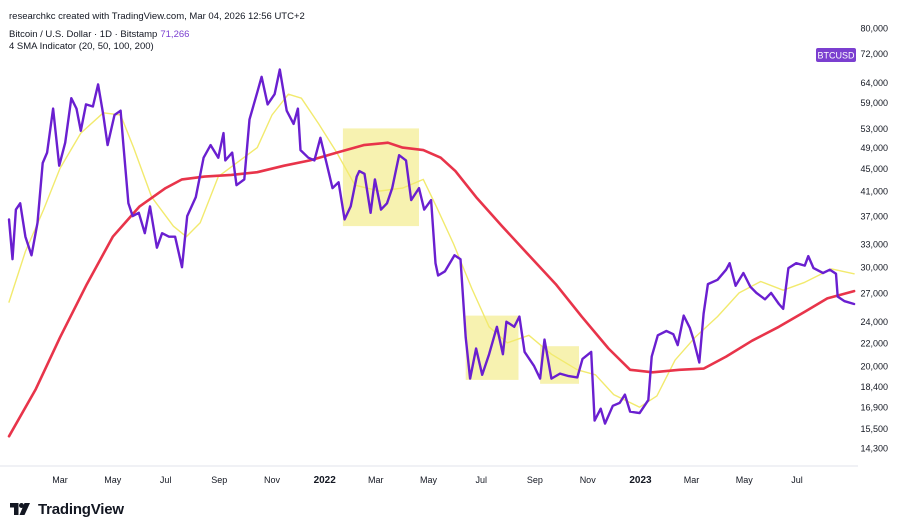  What do you see at coordinates (175, 34) in the screenshot?
I see `last-price: 71,266` at bounding box center [175, 34].